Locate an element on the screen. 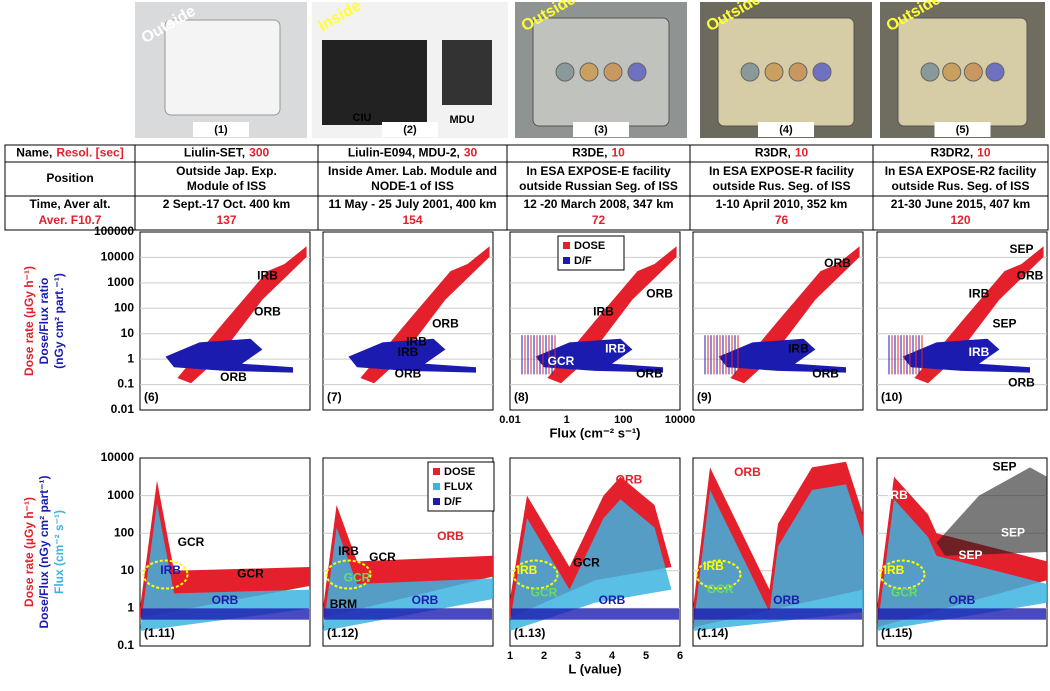 This screenshot has height=691, width=1050. panel-label: (1.15) is located at coordinates (896, 633).